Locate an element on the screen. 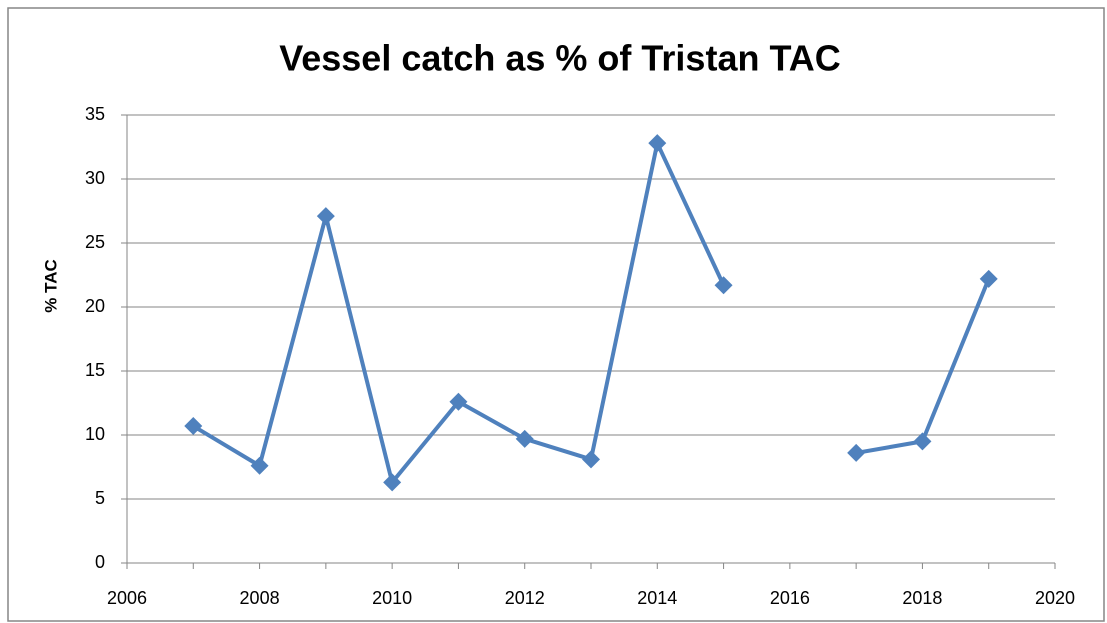 The image size is (1107, 623). y-tick-label: 30 is located at coordinates (95, 178).